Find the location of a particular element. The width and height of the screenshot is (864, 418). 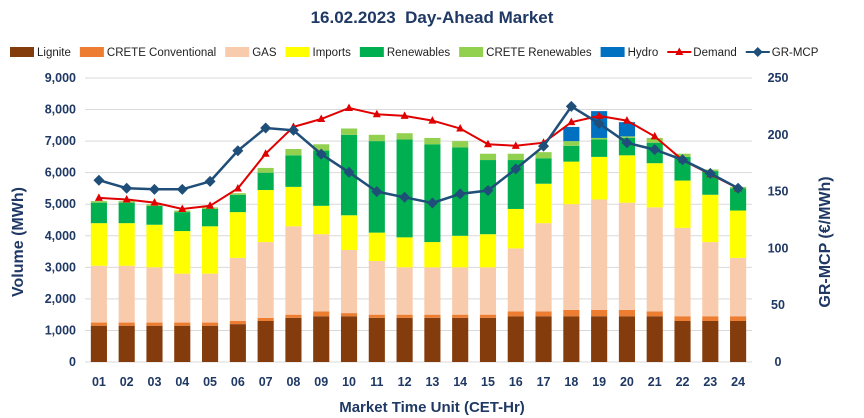

y-tick-label: 0 is located at coordinates (72, 362).